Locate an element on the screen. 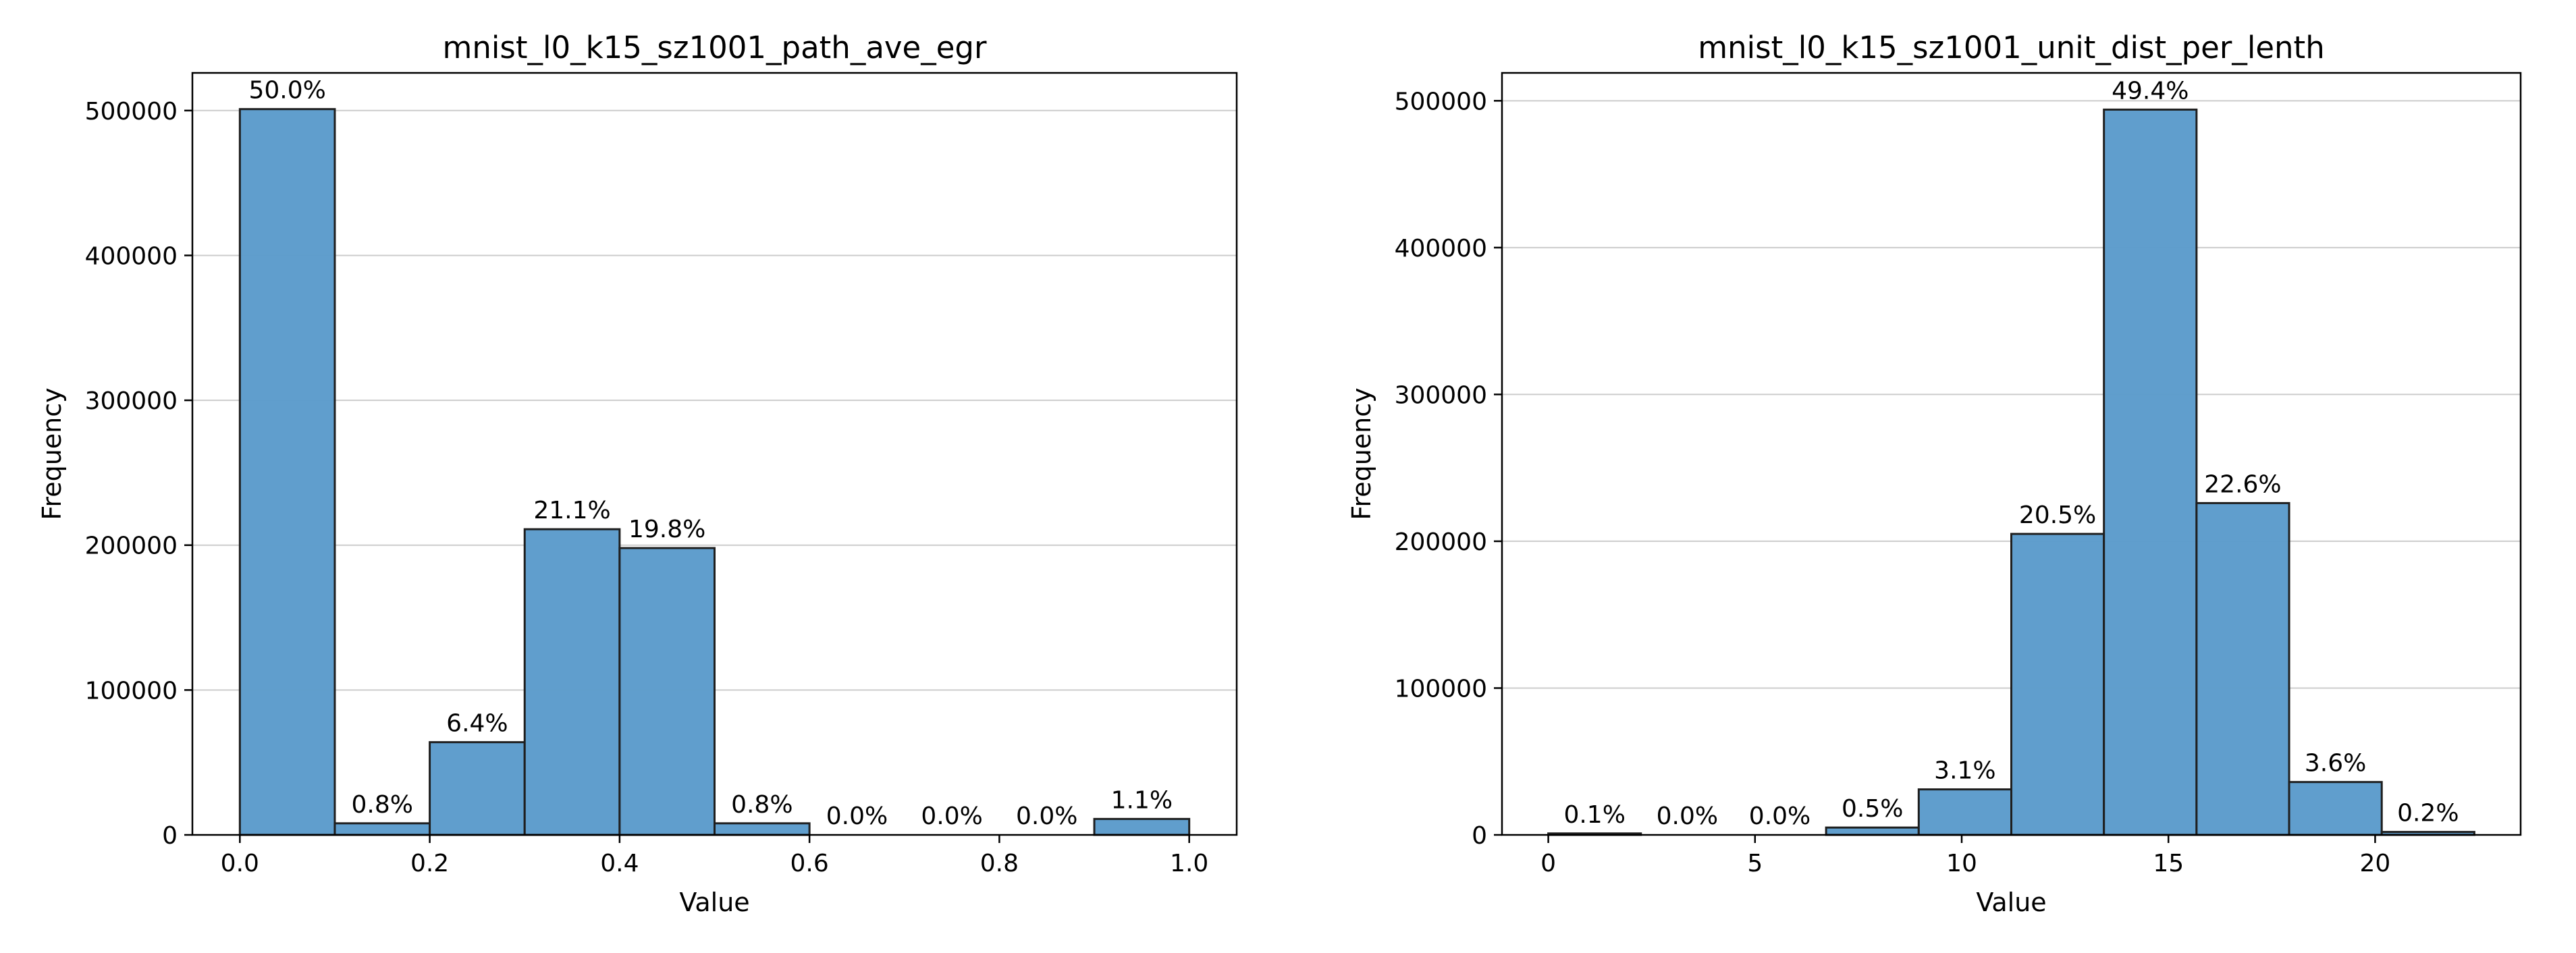 Image resolution: width=2576 pixels, height=953 pixels. bar-percent-label: 1.1% is located at coordinates (1142, 800).